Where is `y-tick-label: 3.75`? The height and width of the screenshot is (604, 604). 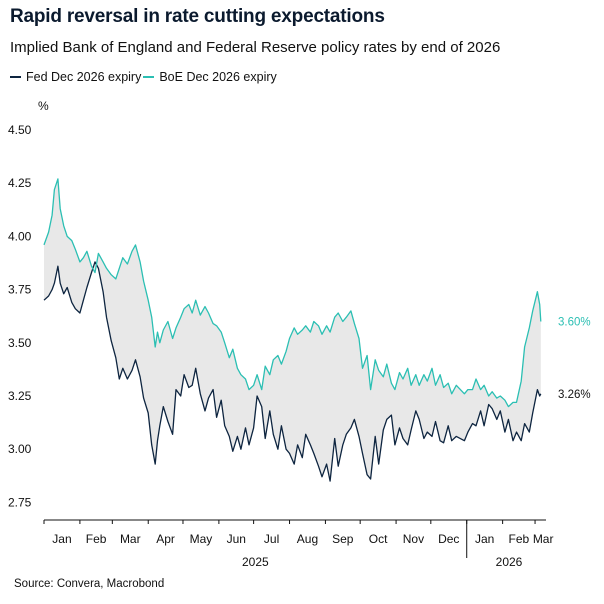 y-tick-label: 3.75 is located at coordinates (20, 290).